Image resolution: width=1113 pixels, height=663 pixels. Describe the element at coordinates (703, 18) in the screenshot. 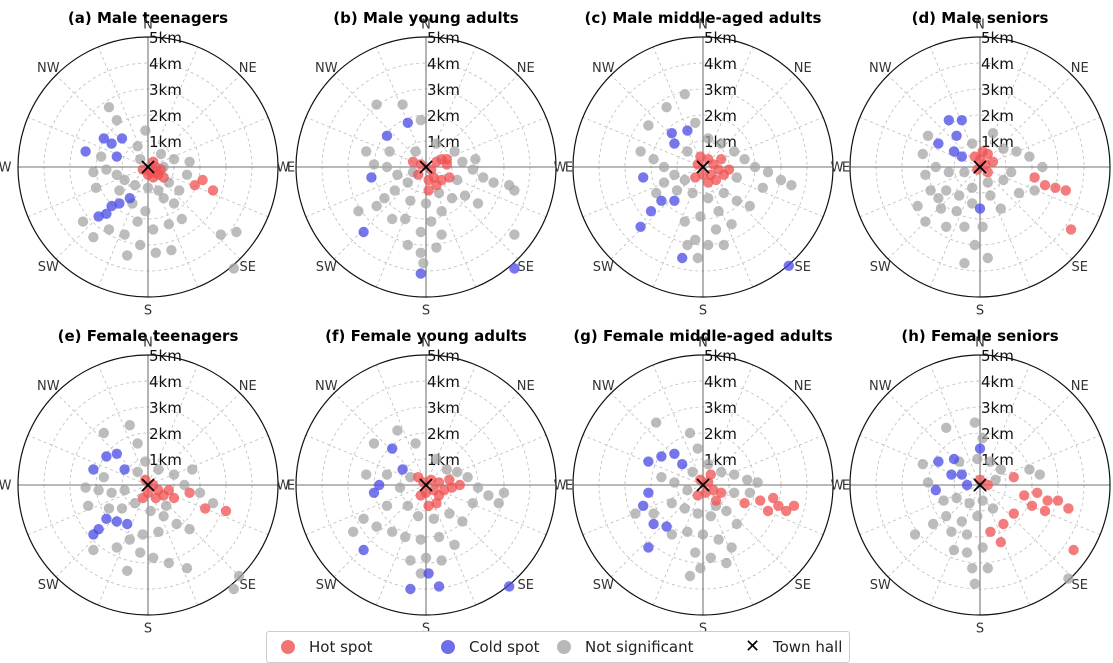

I see `panel-title: (c) Male middle-aged adults` at that location.